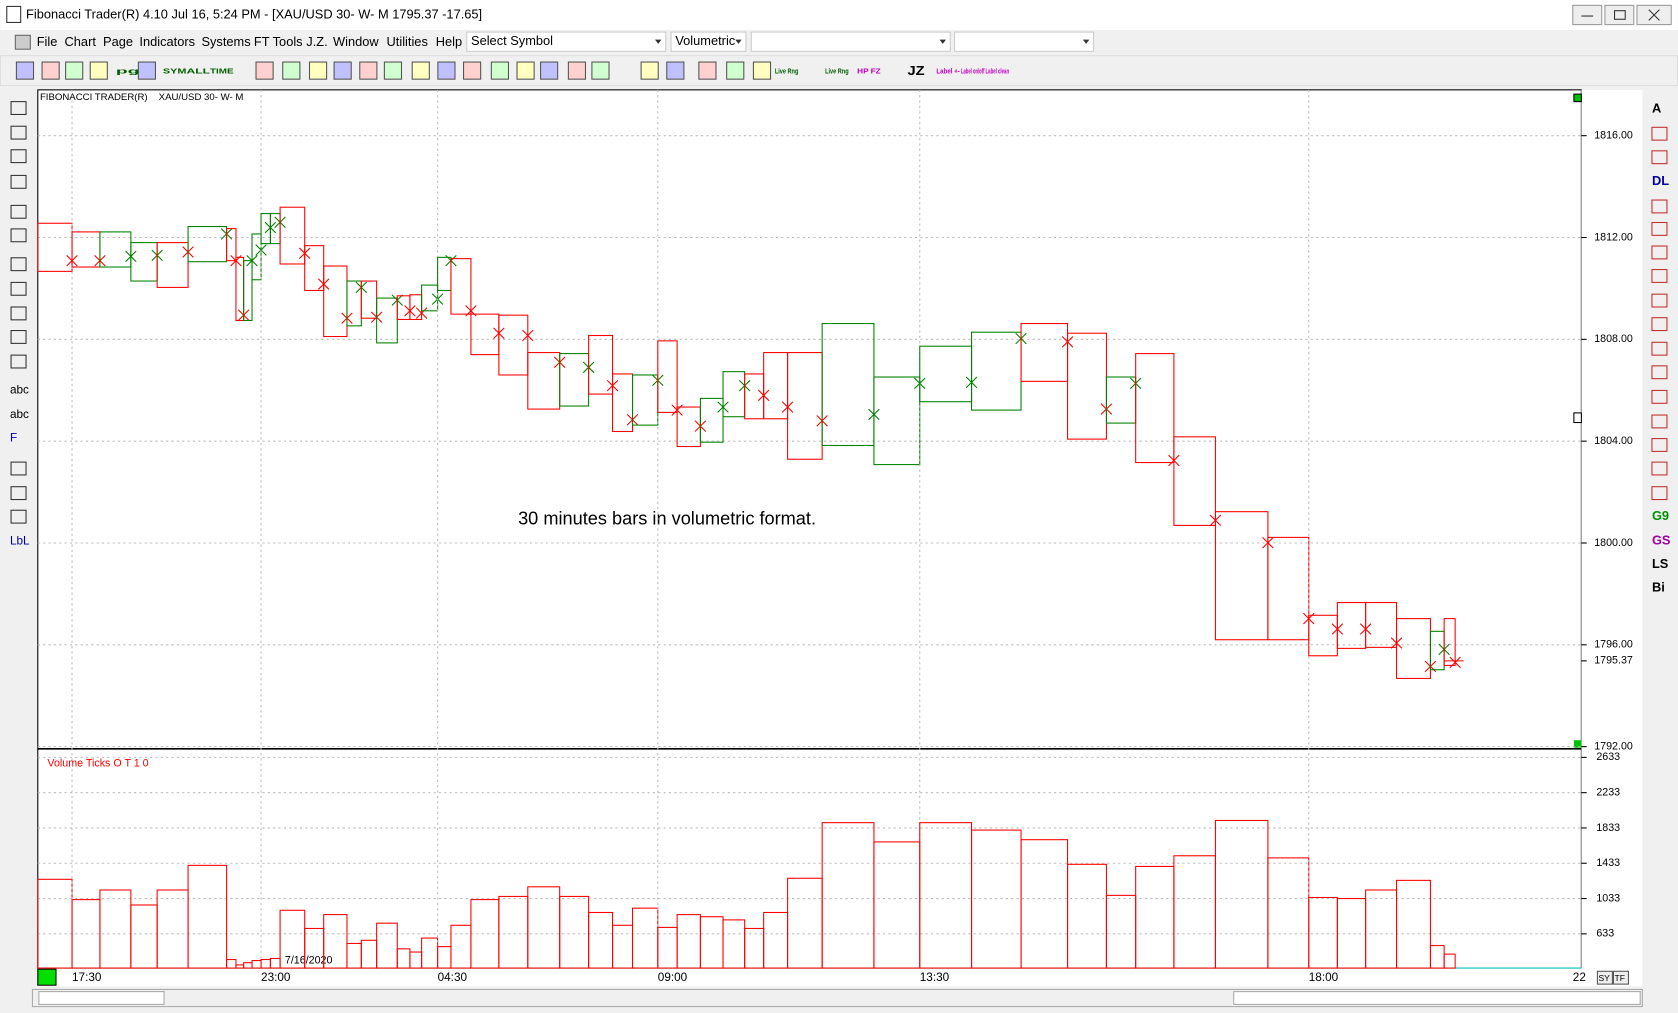 The width and height of the screenshot is (1678, 1013). I want to click on menu-item: Help, so click(449, 41).